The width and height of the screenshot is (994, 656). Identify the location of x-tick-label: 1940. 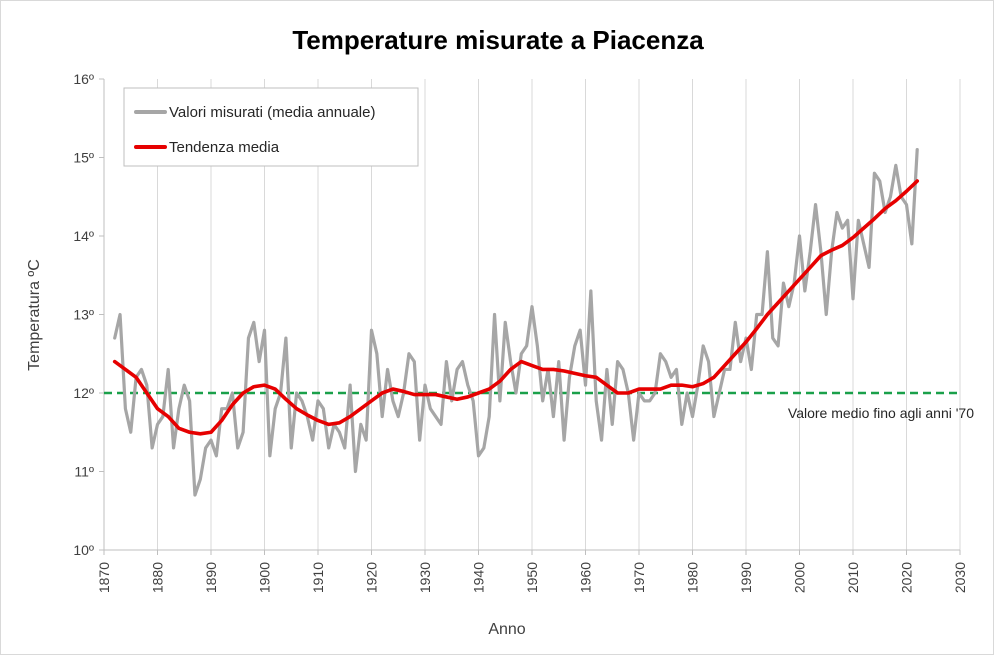
(479, 577).